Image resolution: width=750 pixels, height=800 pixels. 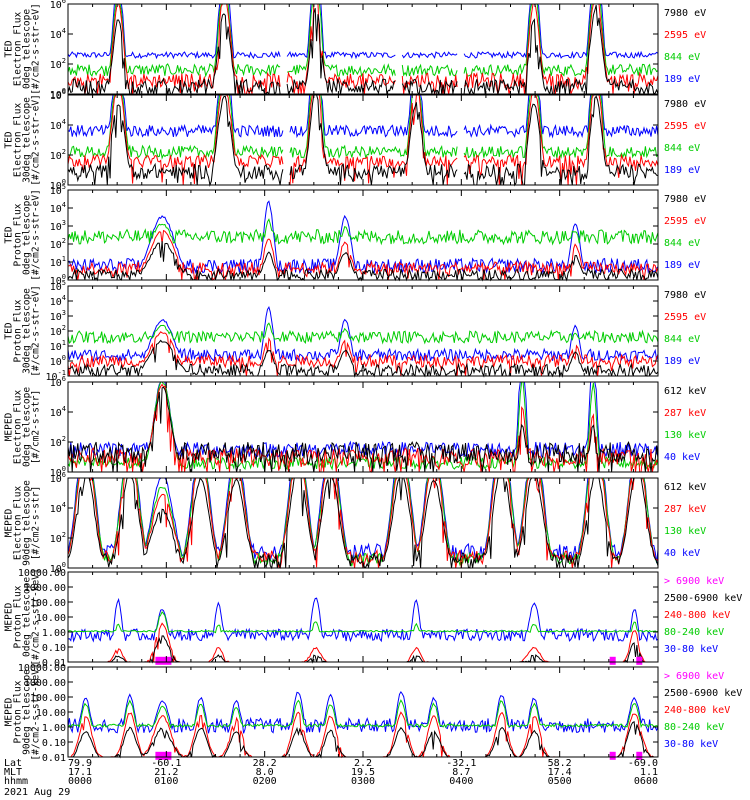 I want to click on x-tick-label: -32.1, so click(x=461, y=763).